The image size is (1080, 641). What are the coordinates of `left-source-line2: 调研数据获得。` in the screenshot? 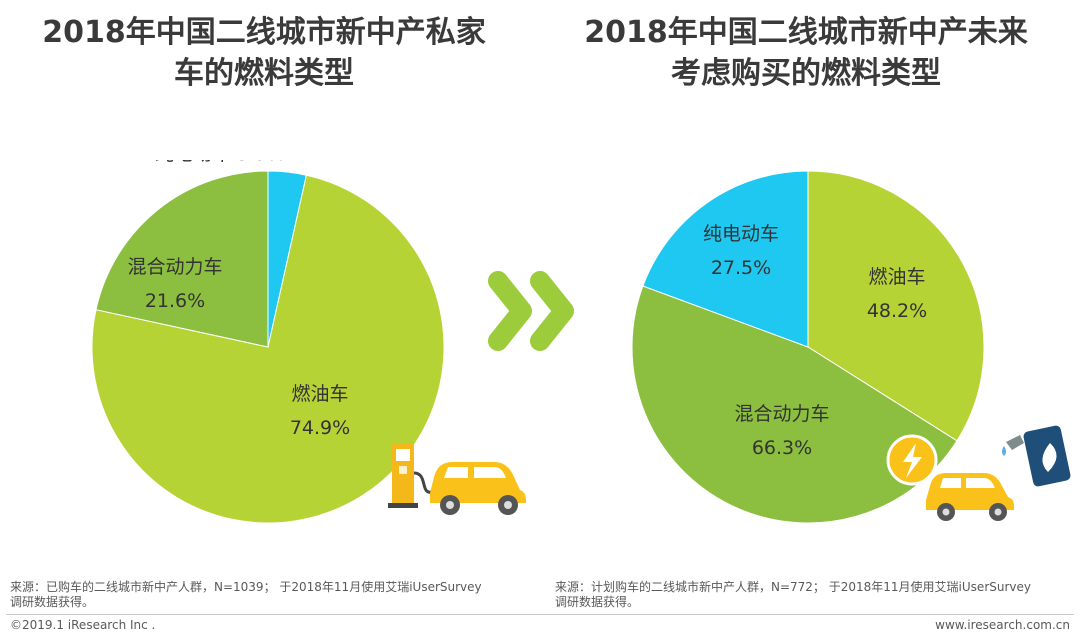 It's located at (52, 602).